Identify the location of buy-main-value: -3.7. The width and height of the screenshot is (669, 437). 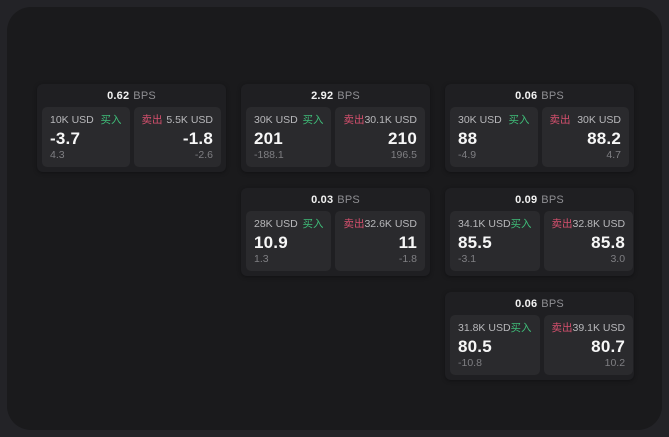
(65, 138).